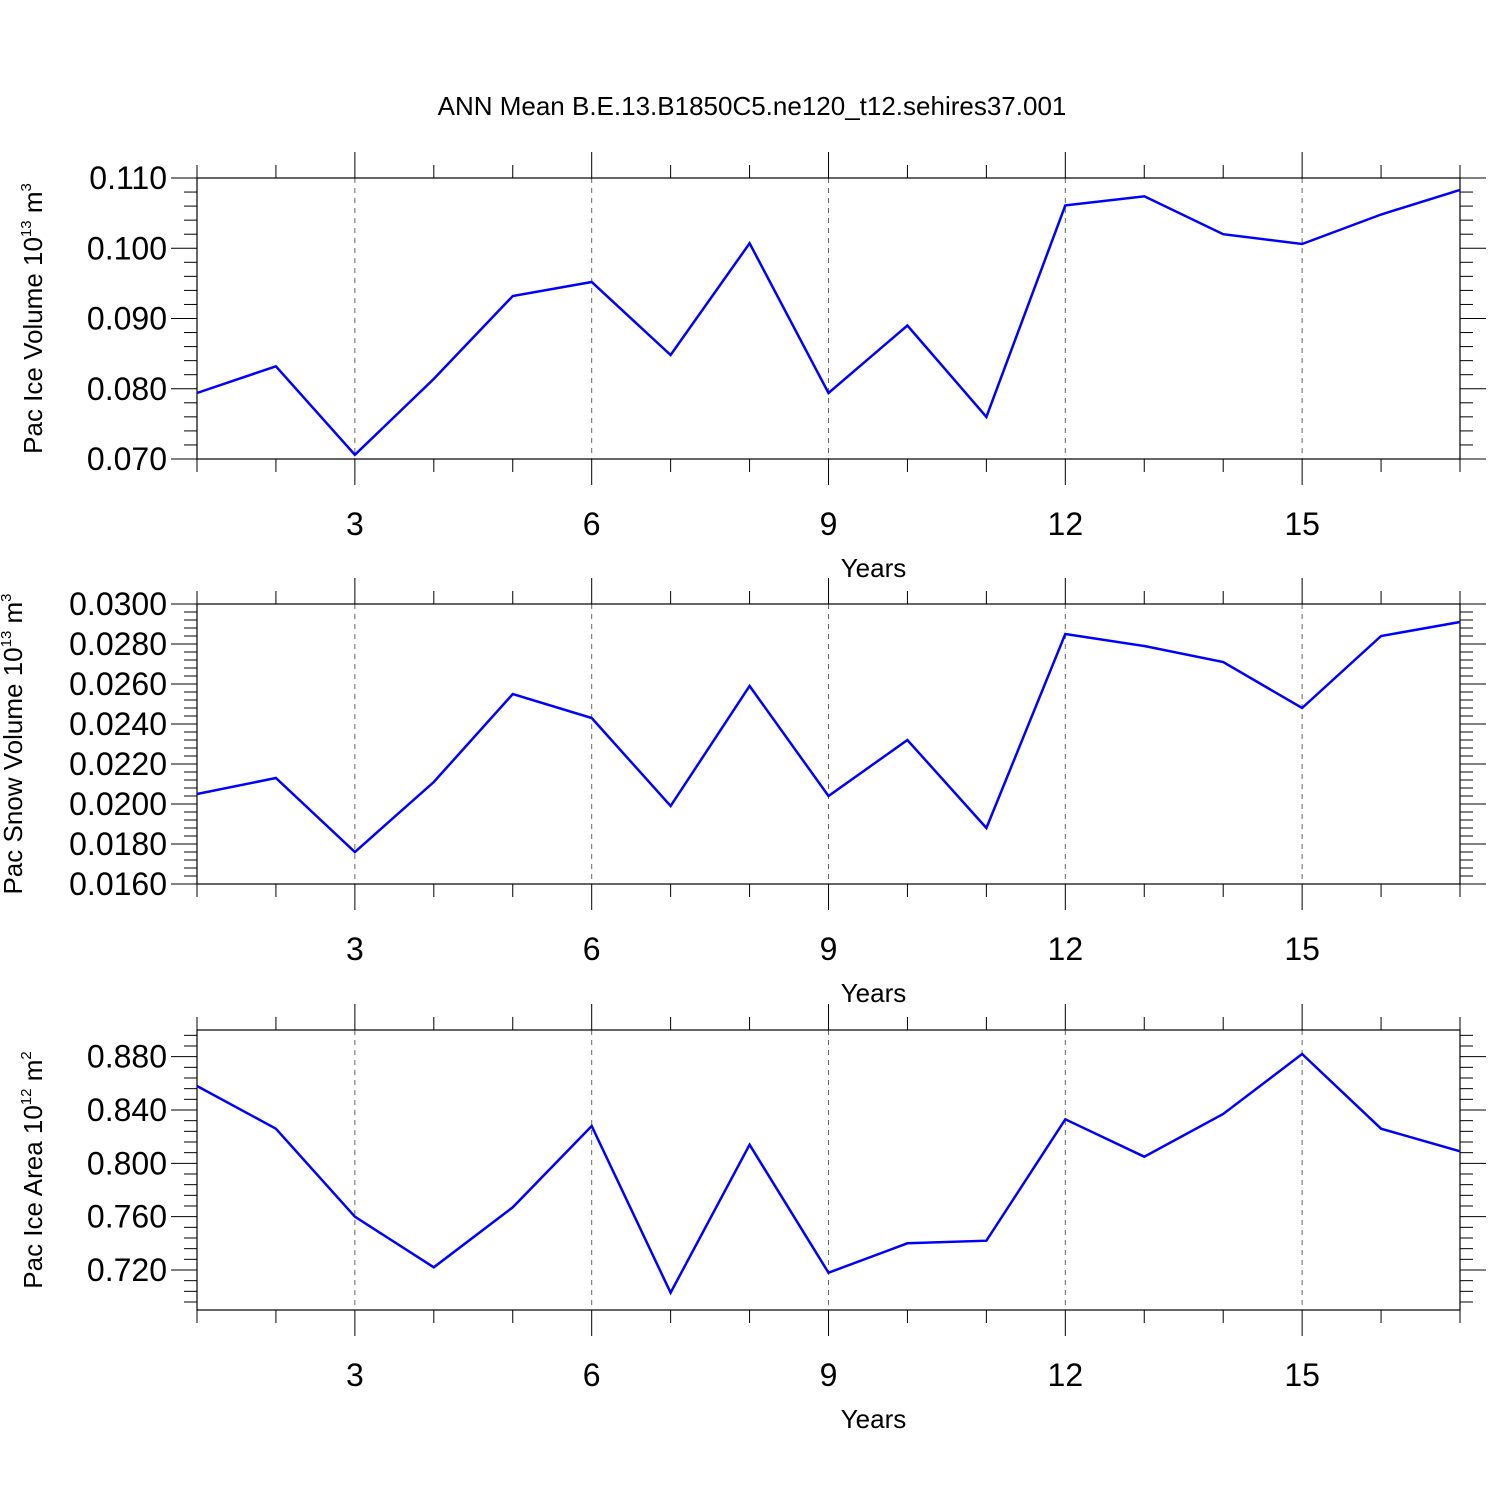 This screenshot has width=1500, height=1500. What do you see at coordinates (33, 318) in the screenshot?
I see `y-axis-label: Pac Ice Volume 1013 m3` at bounding box center [33, 318].